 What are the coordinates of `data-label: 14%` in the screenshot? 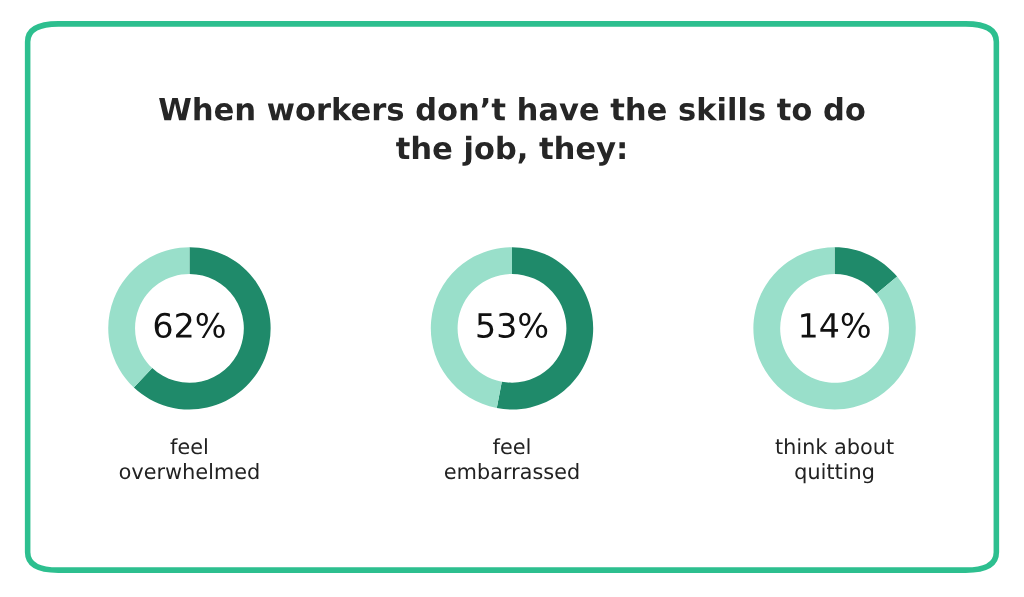 It's located at (835, 325).